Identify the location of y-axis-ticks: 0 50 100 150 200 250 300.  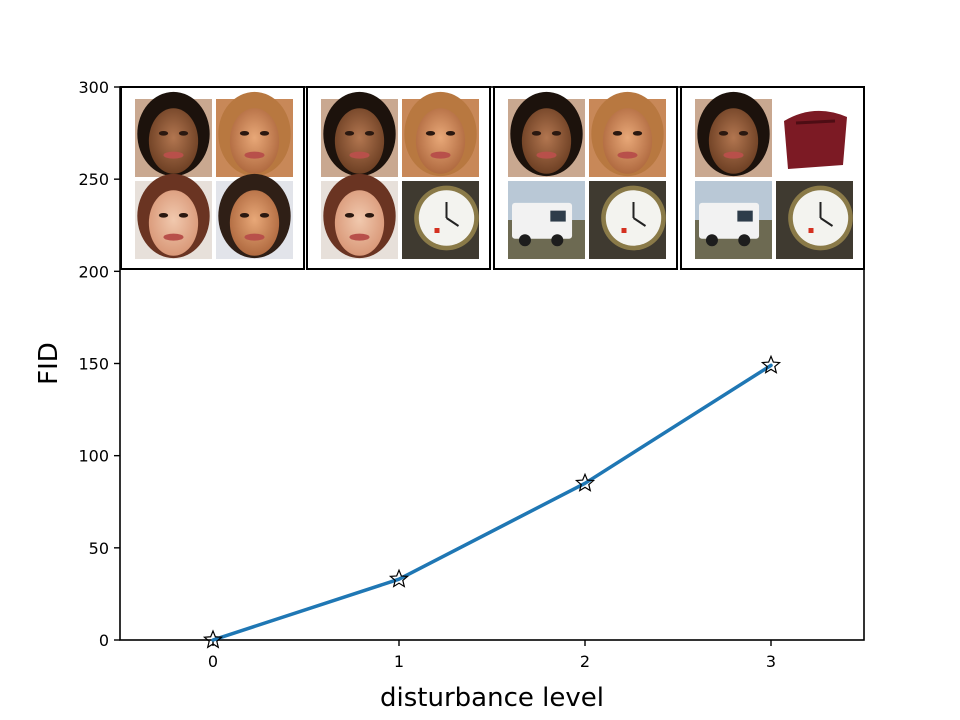
(99, 364).